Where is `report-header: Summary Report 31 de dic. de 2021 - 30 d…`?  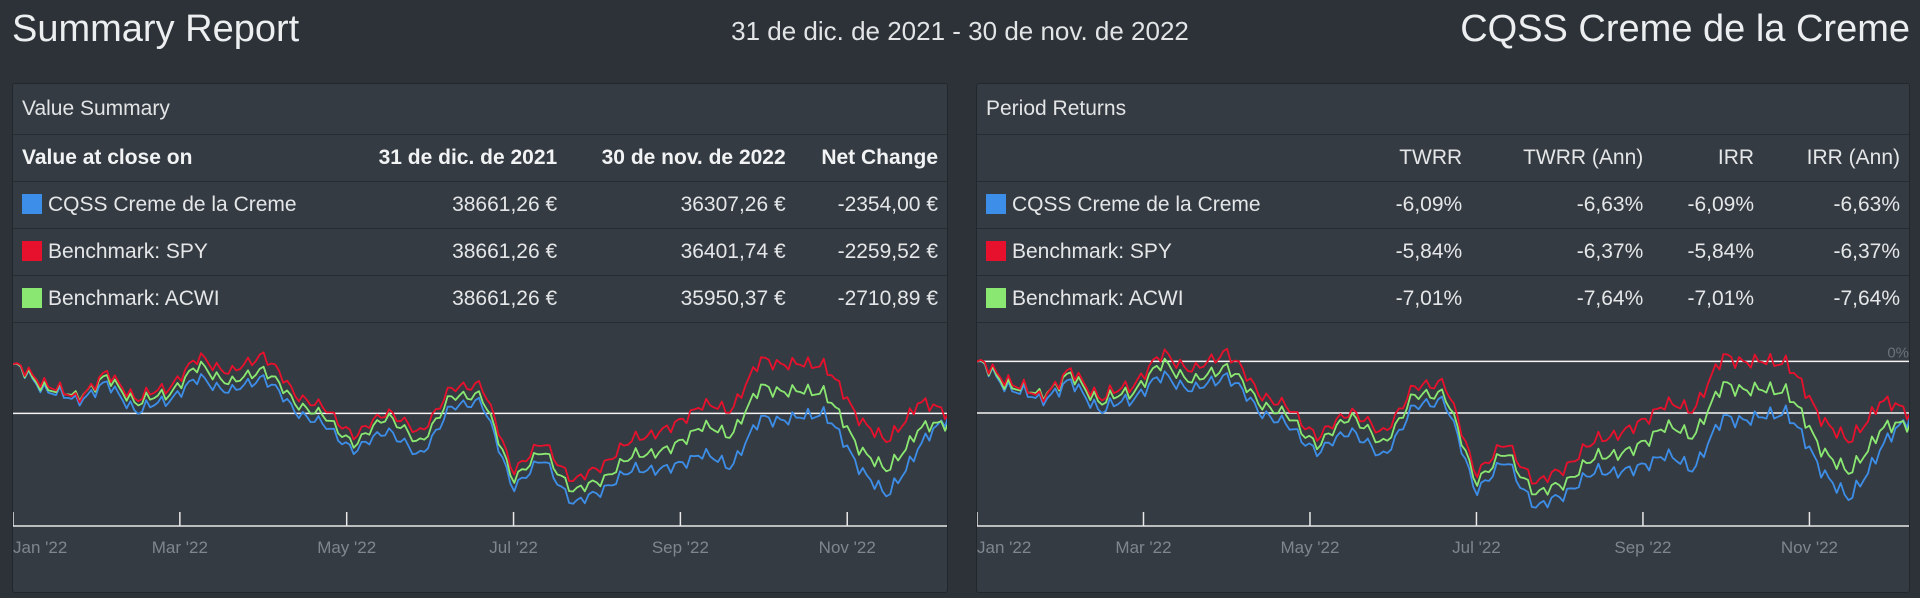 report-header: Summary Report 31 de dic. de 2021 - 30 d… is located at coordinates (960, 33).